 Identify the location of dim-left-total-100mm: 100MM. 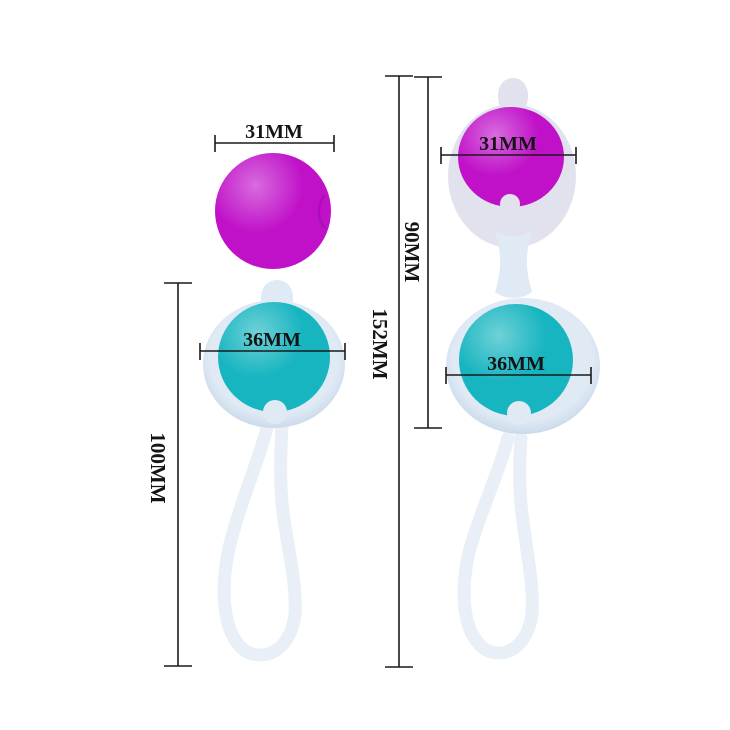
(169, 474).